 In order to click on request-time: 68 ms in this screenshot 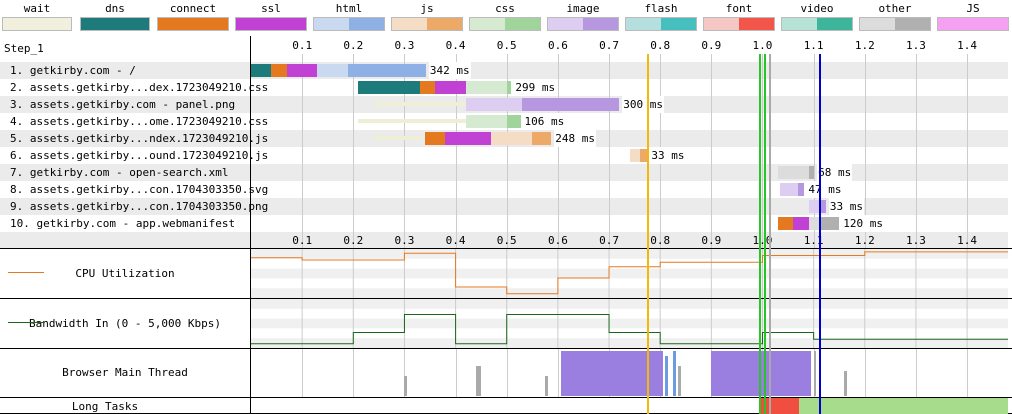, I will do `click(835, 172)`.